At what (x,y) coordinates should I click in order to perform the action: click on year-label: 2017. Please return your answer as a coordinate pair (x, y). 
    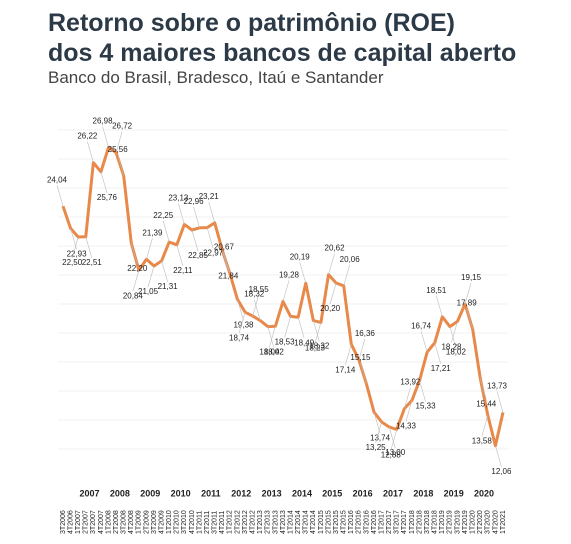
    Looking at the image, I should click on (393, 493).